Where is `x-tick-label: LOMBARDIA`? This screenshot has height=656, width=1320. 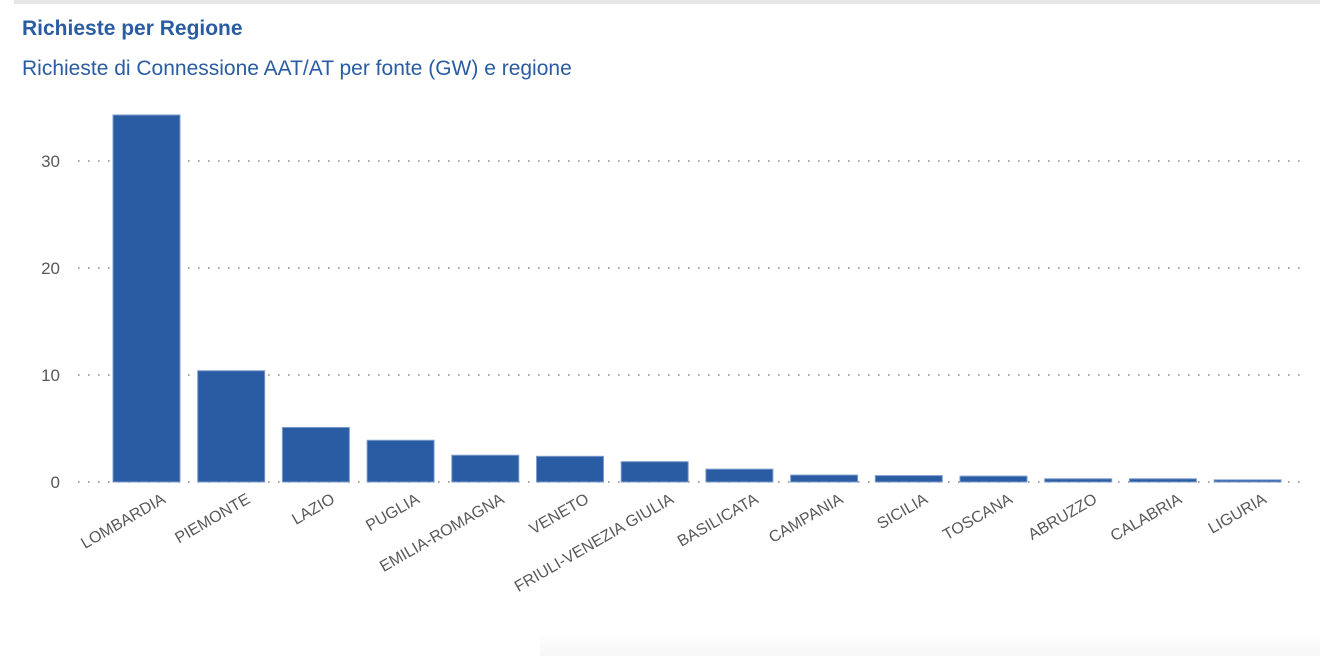 x-tick-label: LOMBARDIA is located at coordinates (123, 522).